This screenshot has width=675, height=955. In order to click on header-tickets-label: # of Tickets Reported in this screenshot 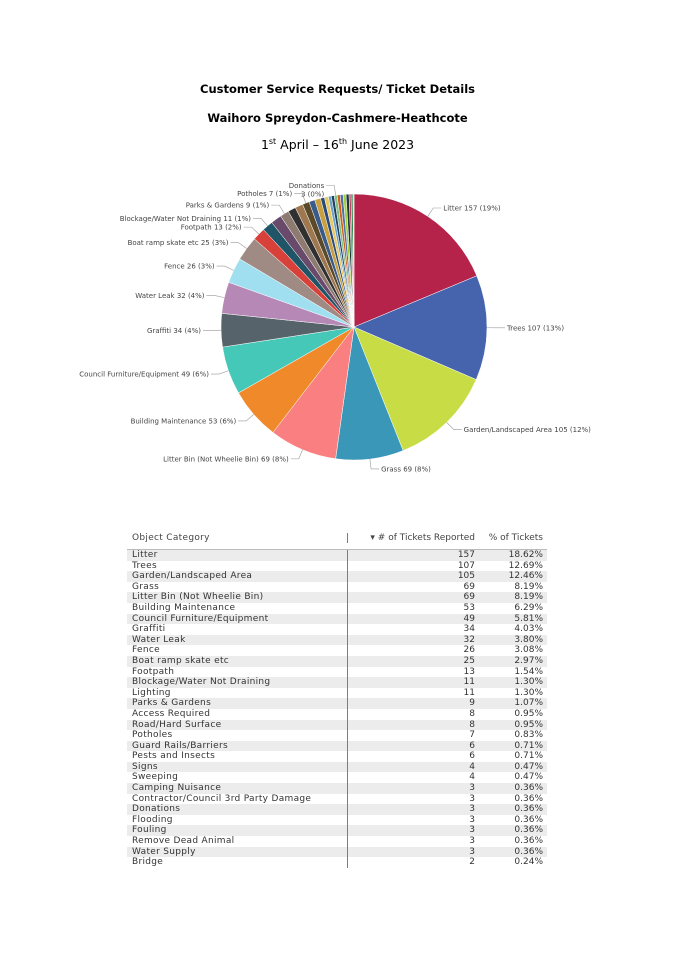, I will do `click(426, 538)`.